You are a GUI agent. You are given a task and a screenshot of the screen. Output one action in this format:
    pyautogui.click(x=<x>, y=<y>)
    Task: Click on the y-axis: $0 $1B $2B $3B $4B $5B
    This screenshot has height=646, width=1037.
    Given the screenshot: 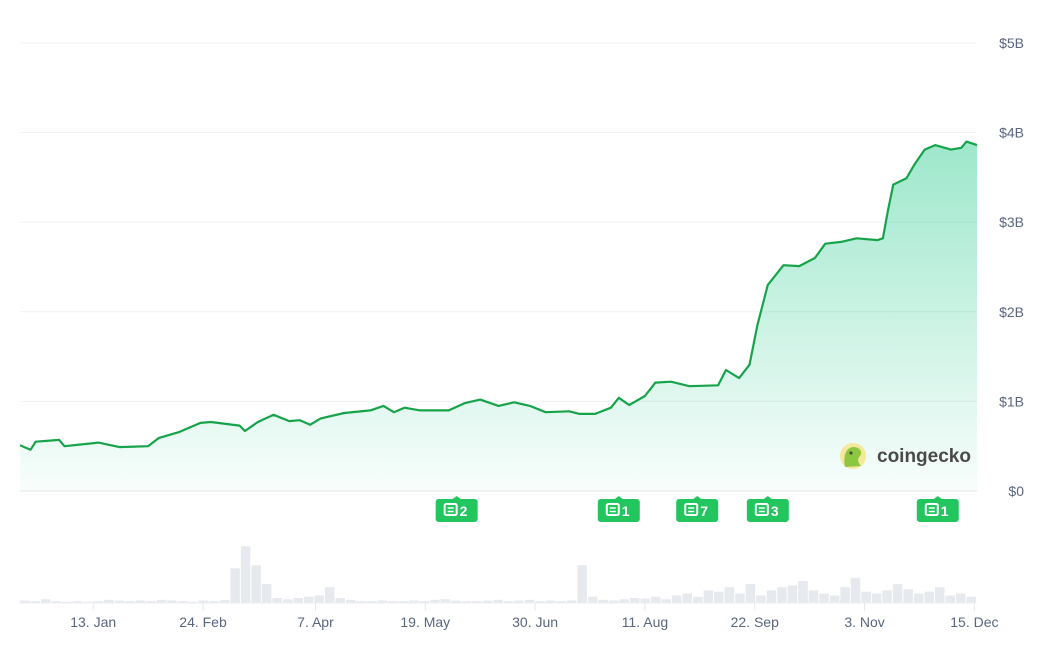 What is the action you would take?
    pyautogui.click(x=1011, y=267)
    